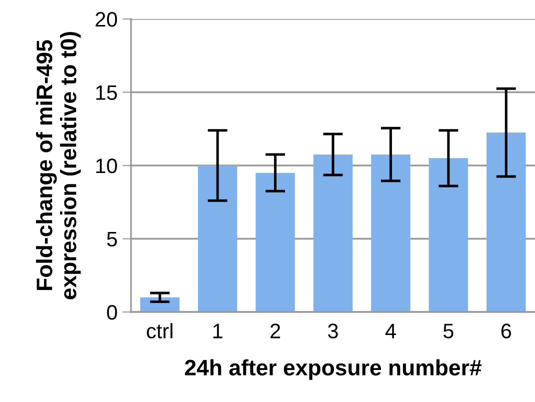 The height and width of the screenshot is (402, 535). I want to click on y-tick-label: 20, so click(106, 19).